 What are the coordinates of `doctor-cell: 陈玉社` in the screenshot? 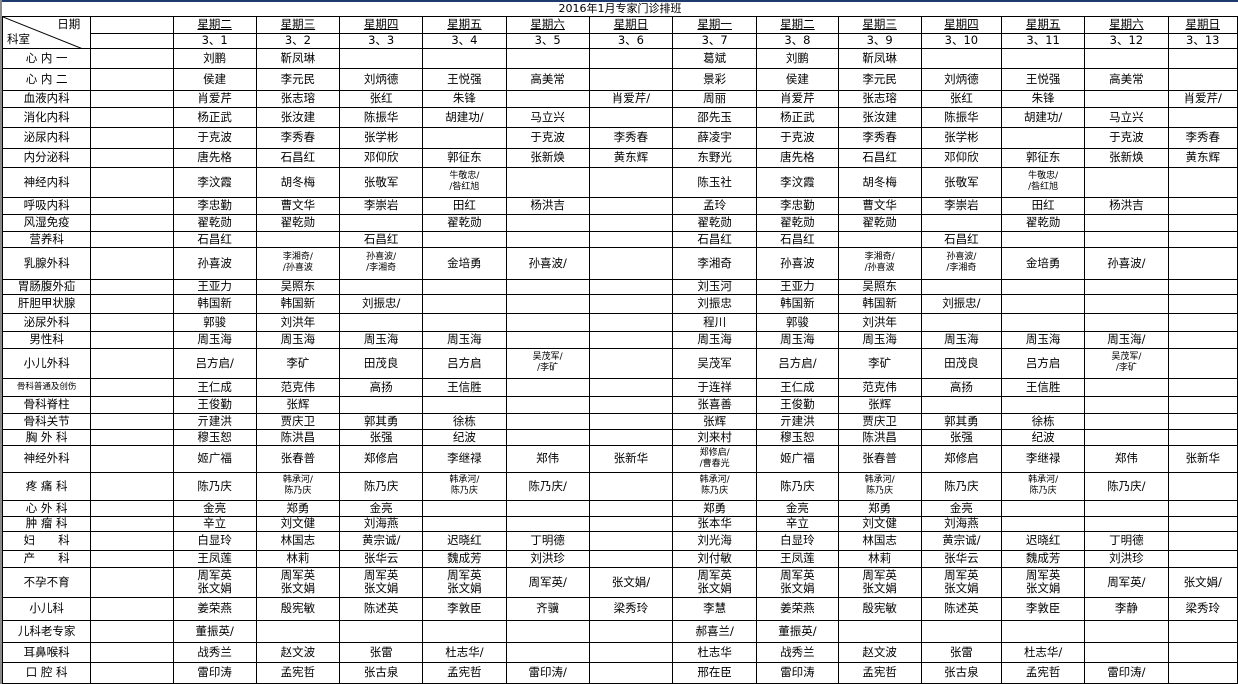 It's located at (715, 182).